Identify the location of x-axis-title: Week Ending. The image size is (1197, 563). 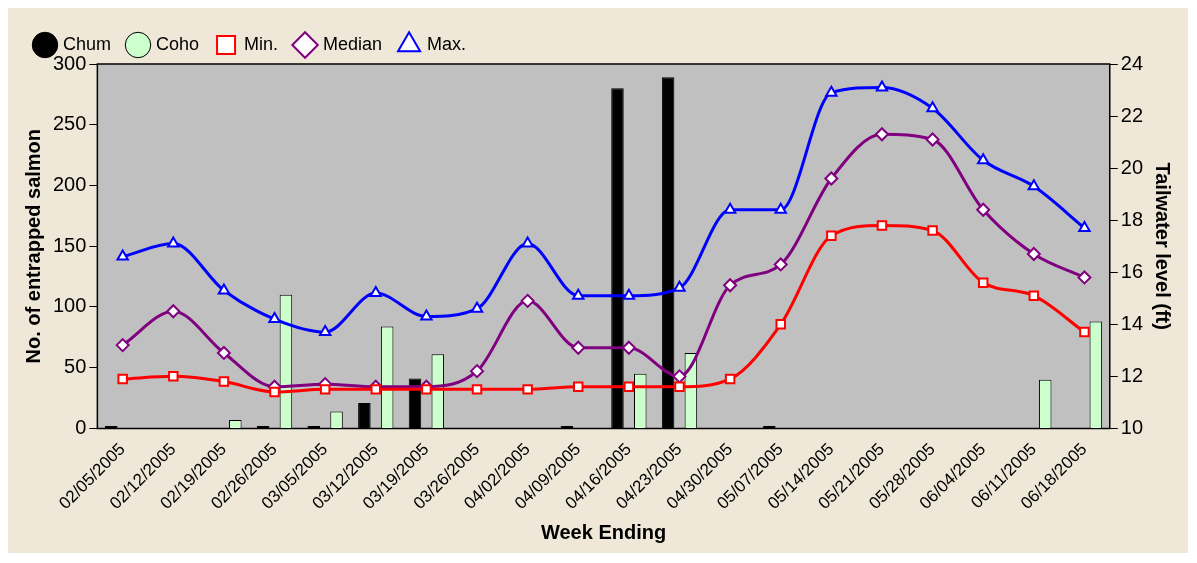
(603, 531).